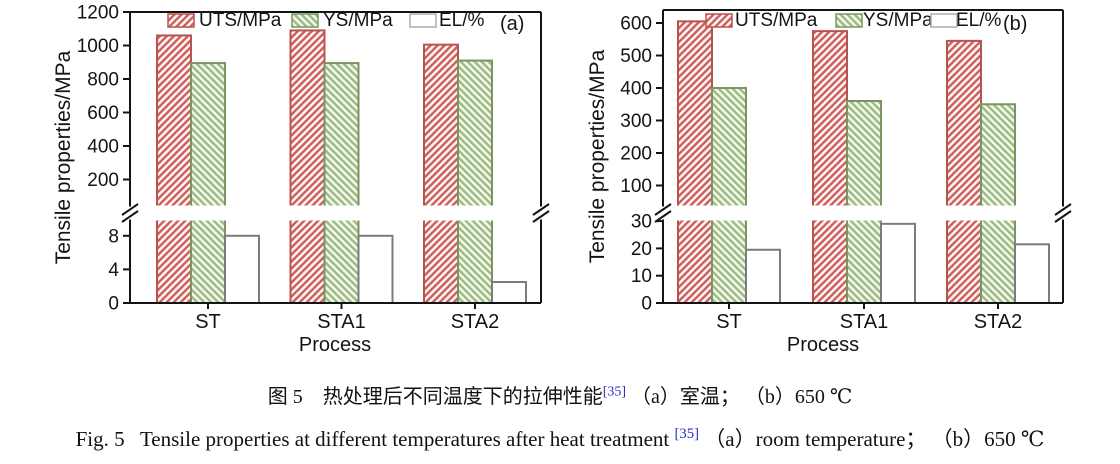 This screenshot has height=464, width=1120. What do you see at coordinates (636, 56) in the screenshot?
I see `svg-text: 500` at bounding box center [636, 56].